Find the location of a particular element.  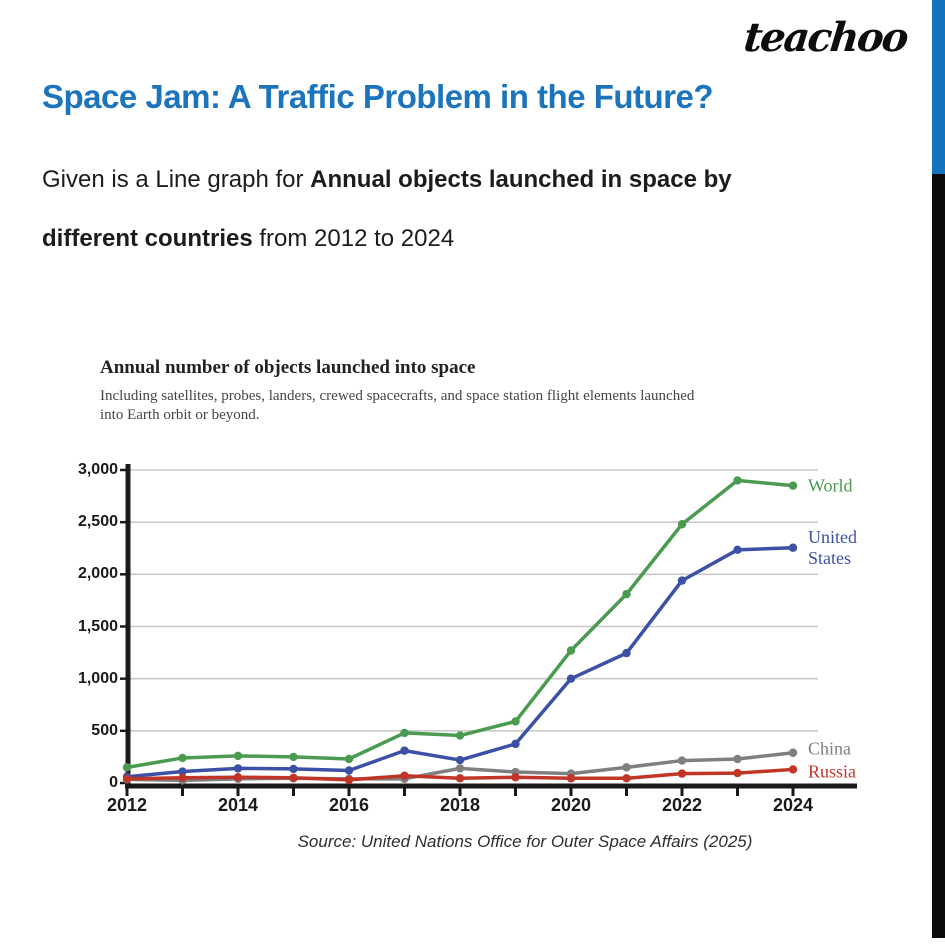

intro-line-2: different countries from 2012 to 2024 is located at coordinates (432, 238).